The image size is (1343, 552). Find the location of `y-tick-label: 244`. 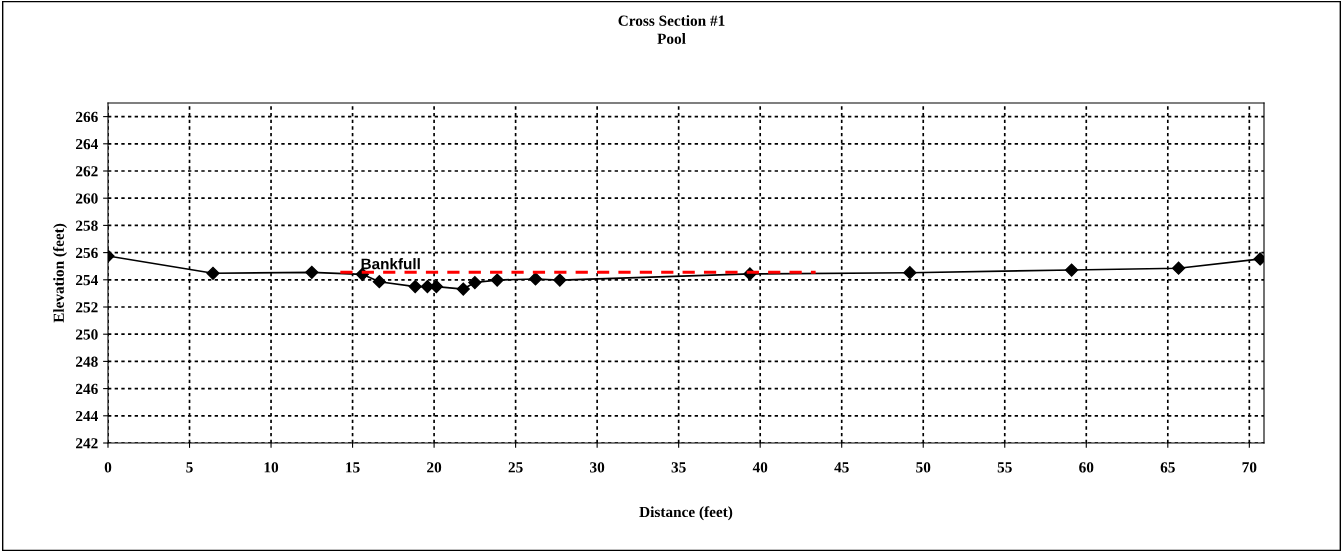

y-tick-label: 244 is located at coordinates (87, 416).